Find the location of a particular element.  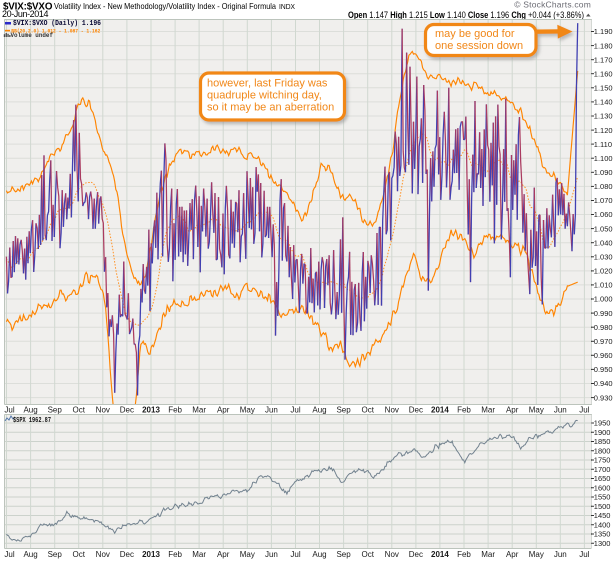

svg-text: 1950 is located at coordinates (602, 423).